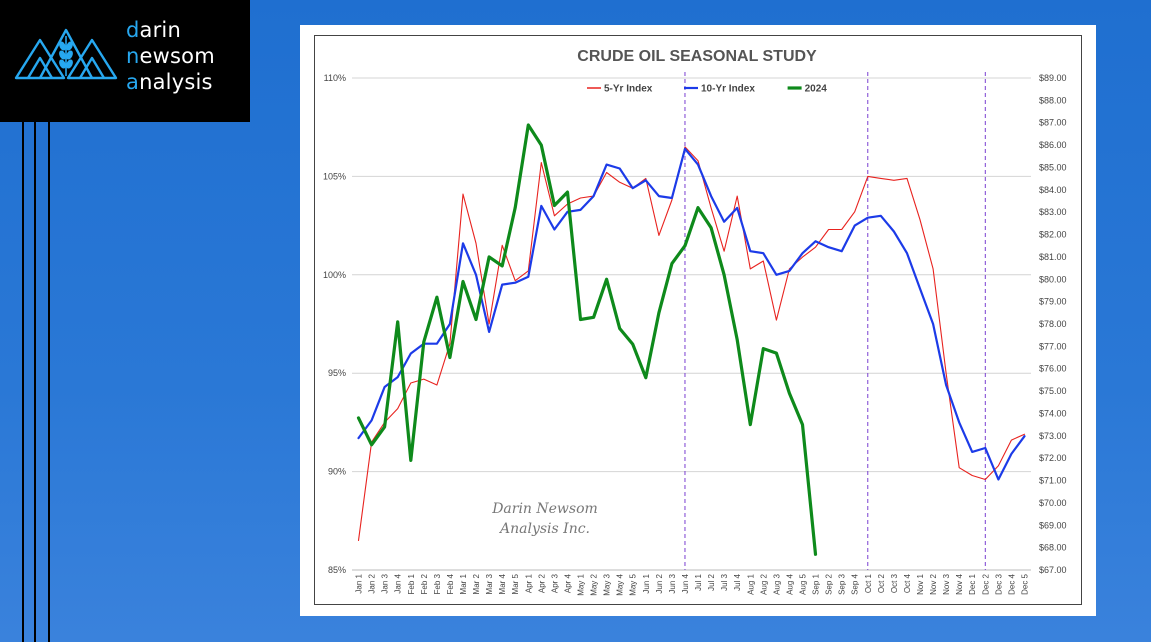 This screenshot has height=642, width=1151. Describe the element at coordinates (476, 583) in the screenshot. I see `x-tick-label: Mar 2` at that location.